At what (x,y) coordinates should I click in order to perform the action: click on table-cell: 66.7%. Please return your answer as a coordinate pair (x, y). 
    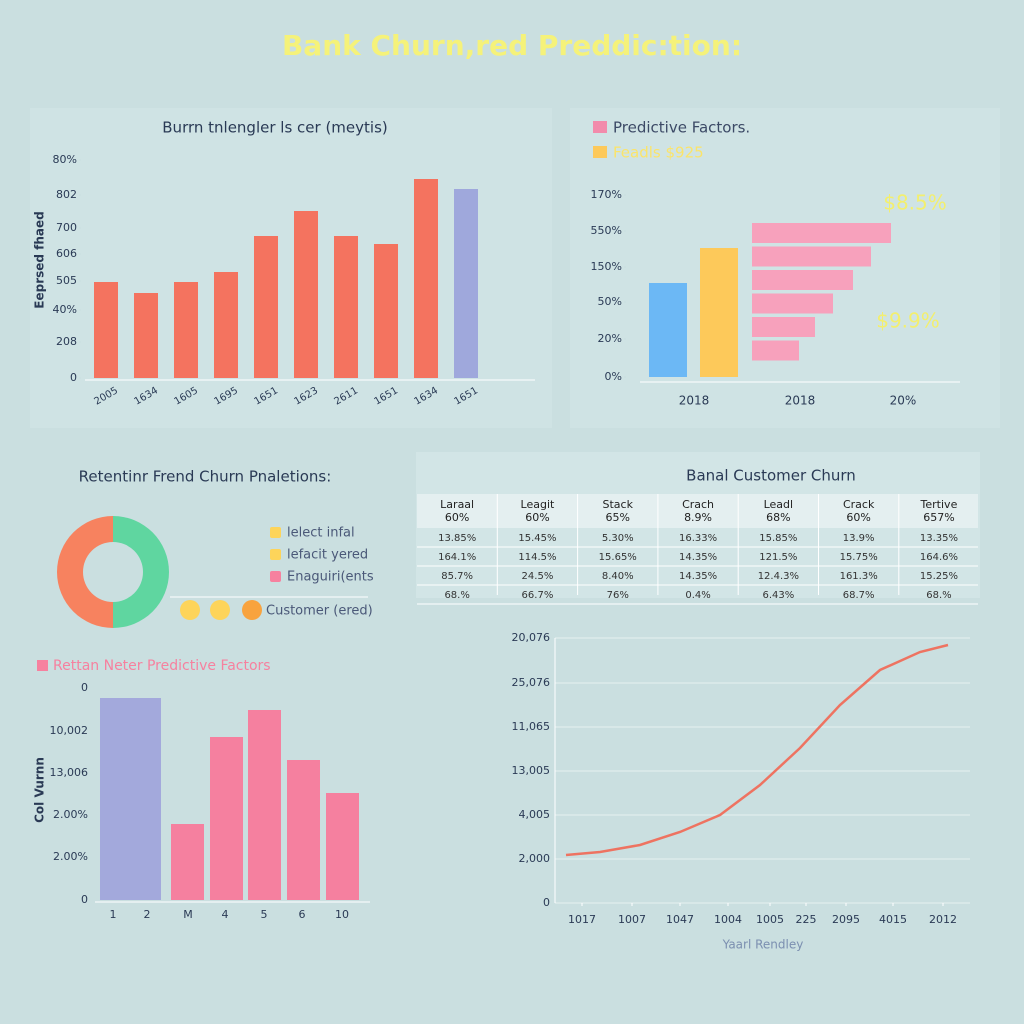
    Looking at the image, I should click on (538, 595).